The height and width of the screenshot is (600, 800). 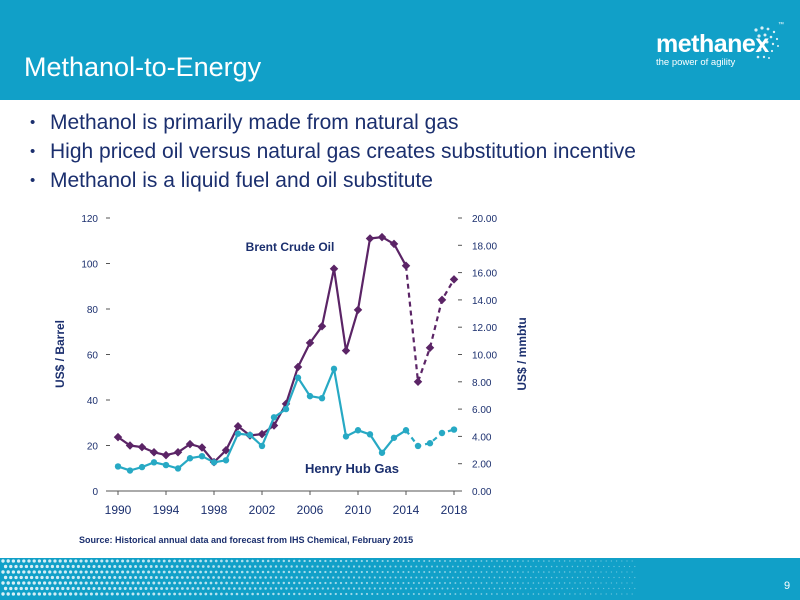 What do you see at coordinates (482, 465) in the screenshot?
I see `y-right-tick-label: 2.00` at bounding box center [482, 465].